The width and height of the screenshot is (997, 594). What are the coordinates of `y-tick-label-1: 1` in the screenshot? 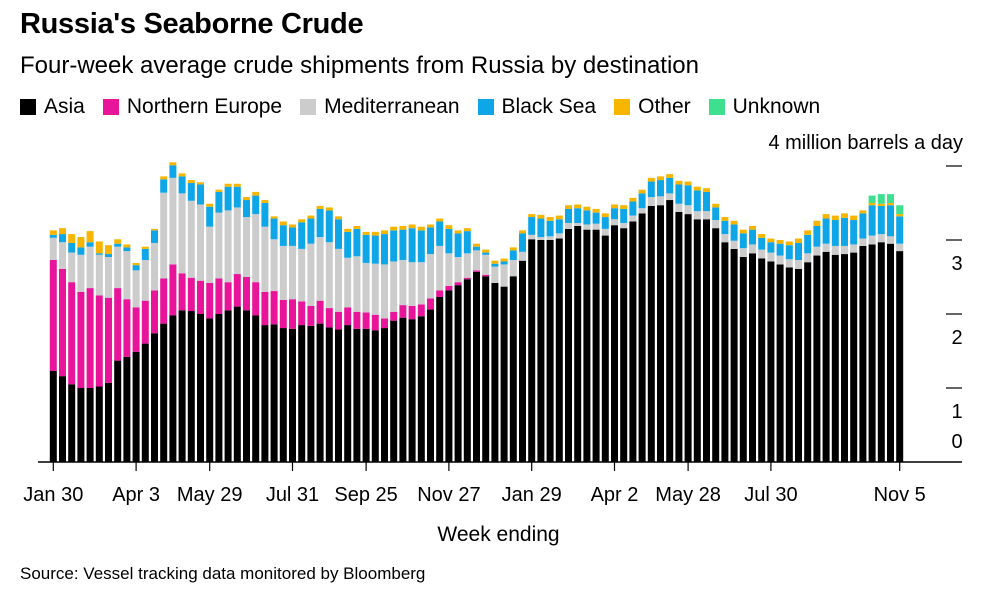 It's located at (956, 412).